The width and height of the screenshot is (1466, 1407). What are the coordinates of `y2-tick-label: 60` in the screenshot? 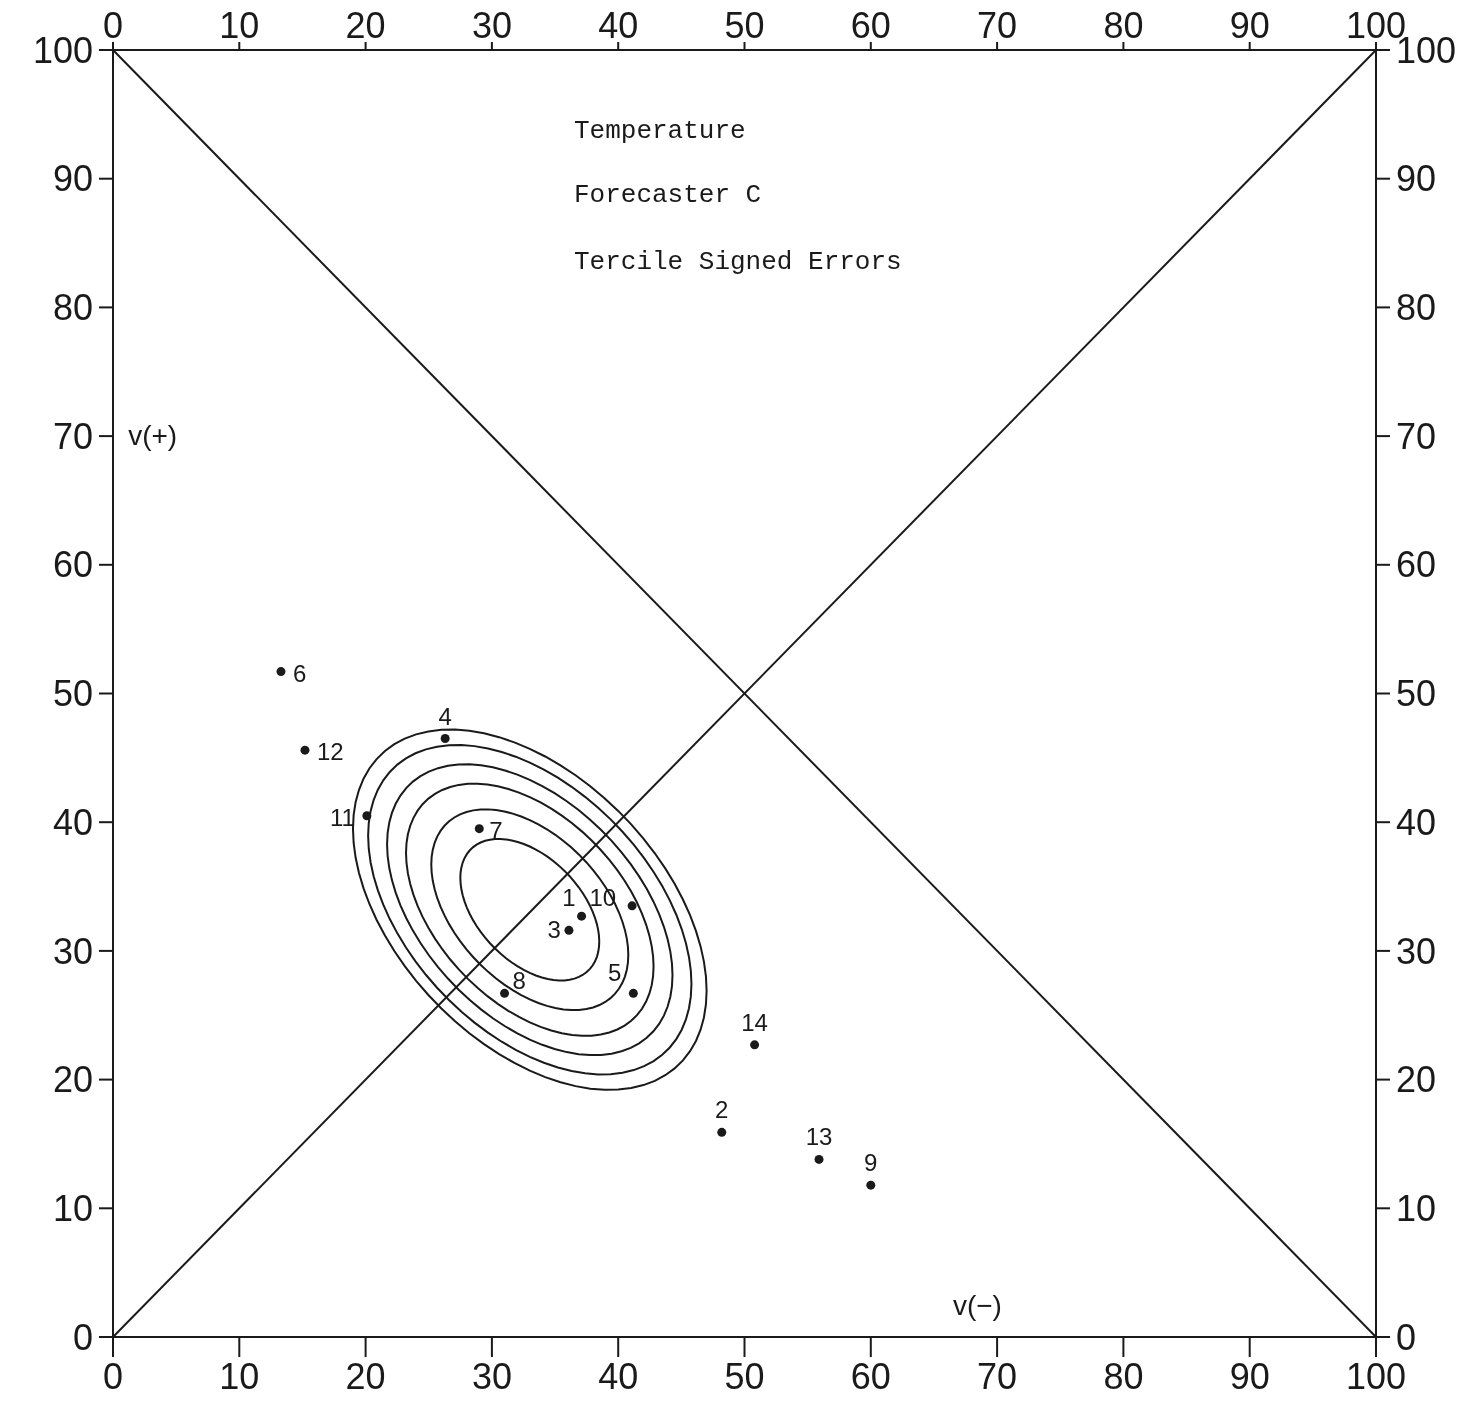 It's located at (1416, 565).